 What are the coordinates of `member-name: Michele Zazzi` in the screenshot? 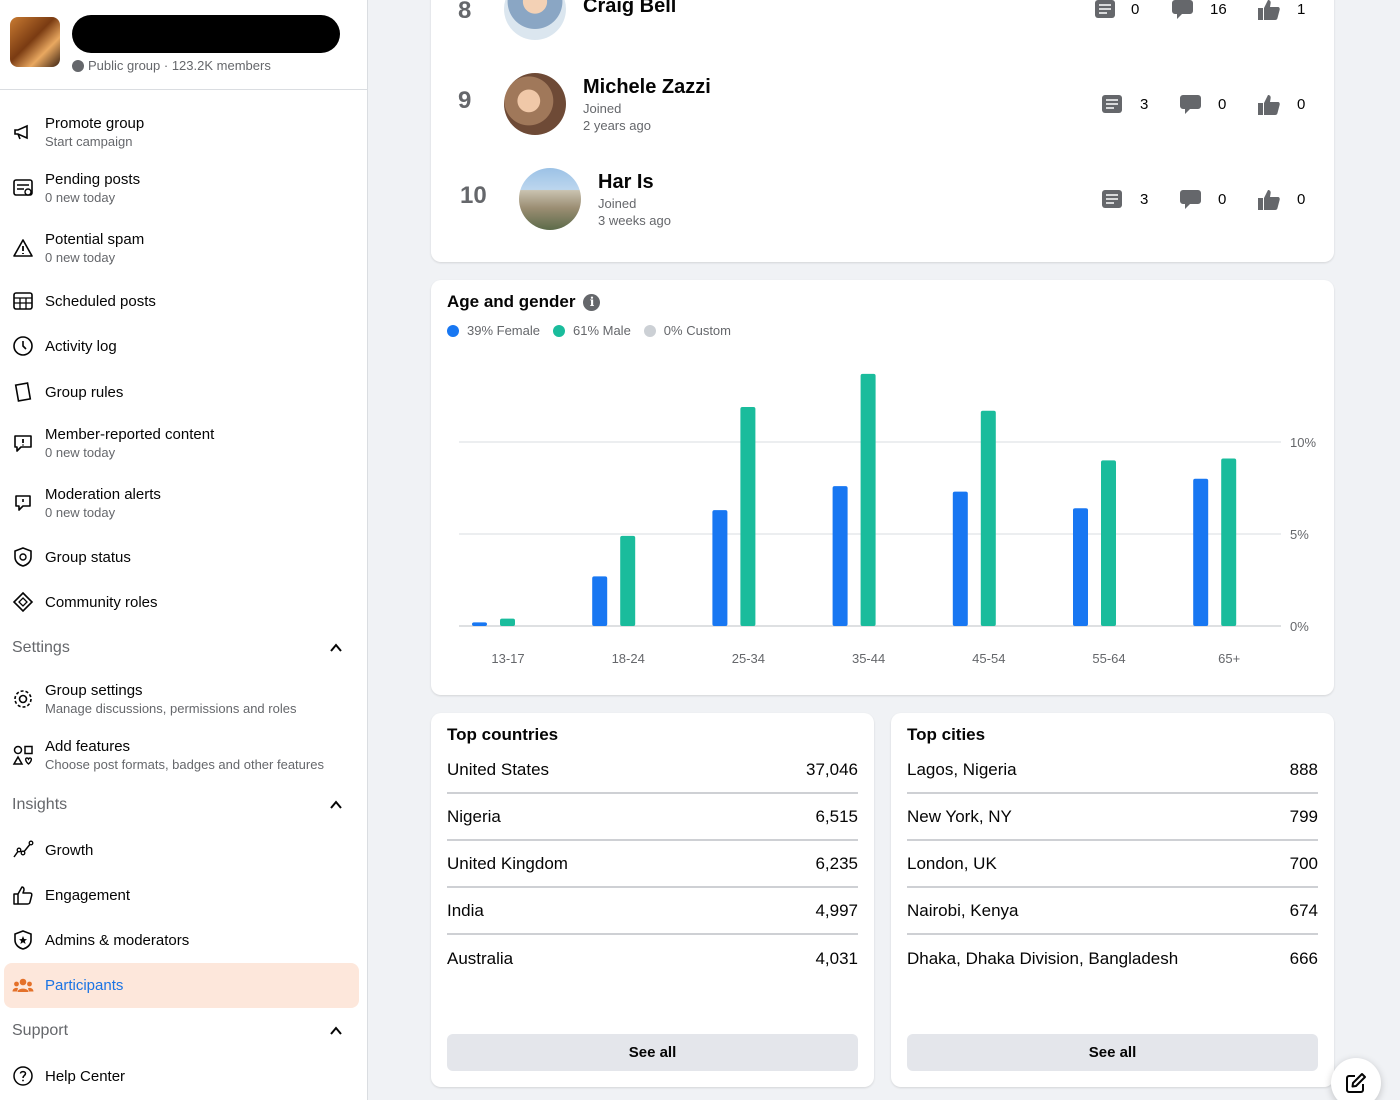 It's located at (647, 87).